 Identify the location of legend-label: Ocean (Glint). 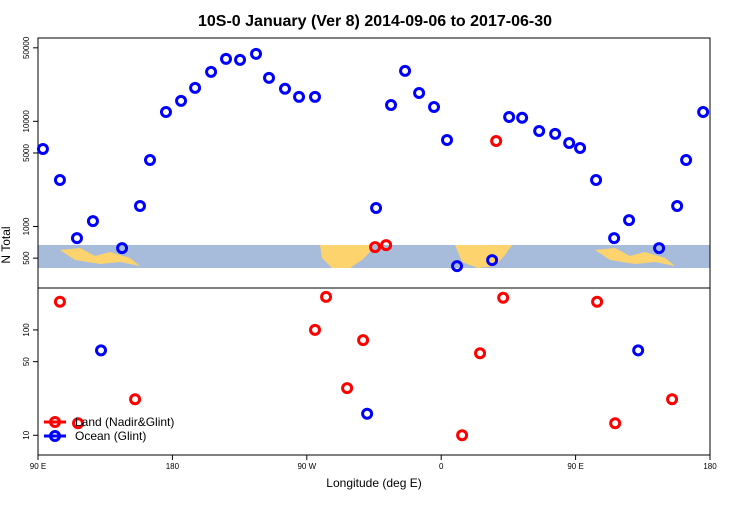
(110, 436).